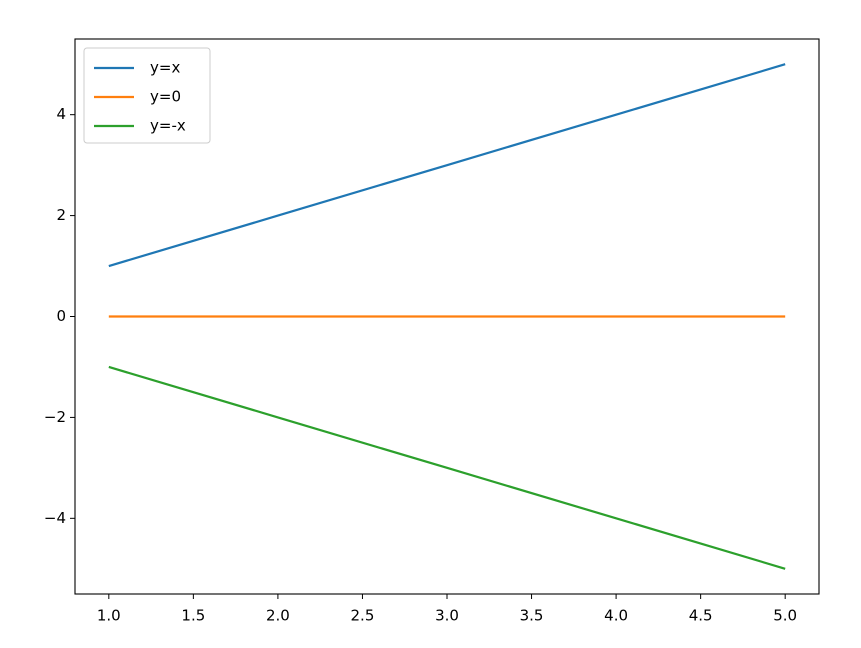  I want to click on x-tick-label: 4.0, so click(616, 616).